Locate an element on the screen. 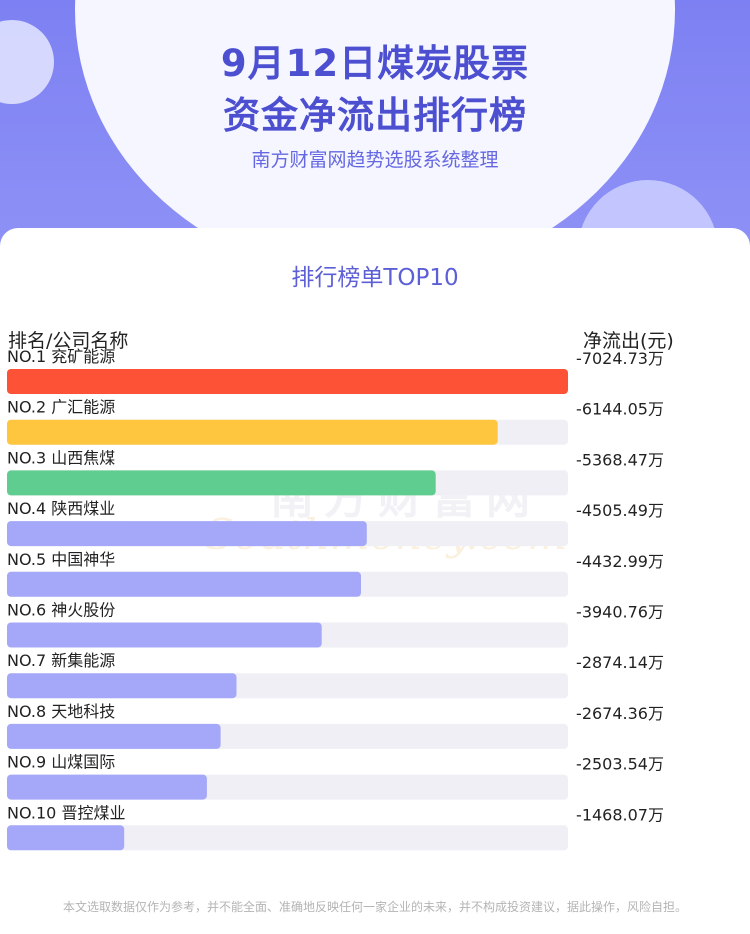  row-label: NO.4 陕西煤业 is located at coordinates (61, 508).